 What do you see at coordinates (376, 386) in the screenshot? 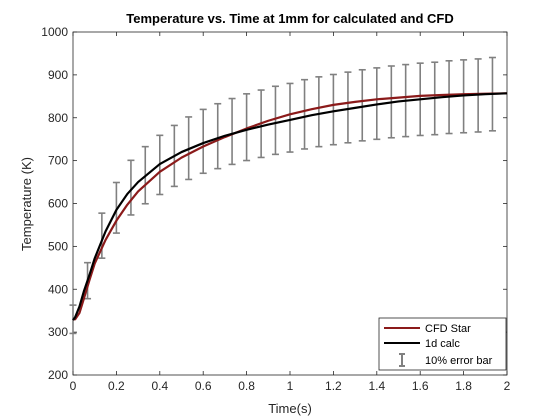
I see `x-tick-label: 1.4` at bounding box center [376, 386].